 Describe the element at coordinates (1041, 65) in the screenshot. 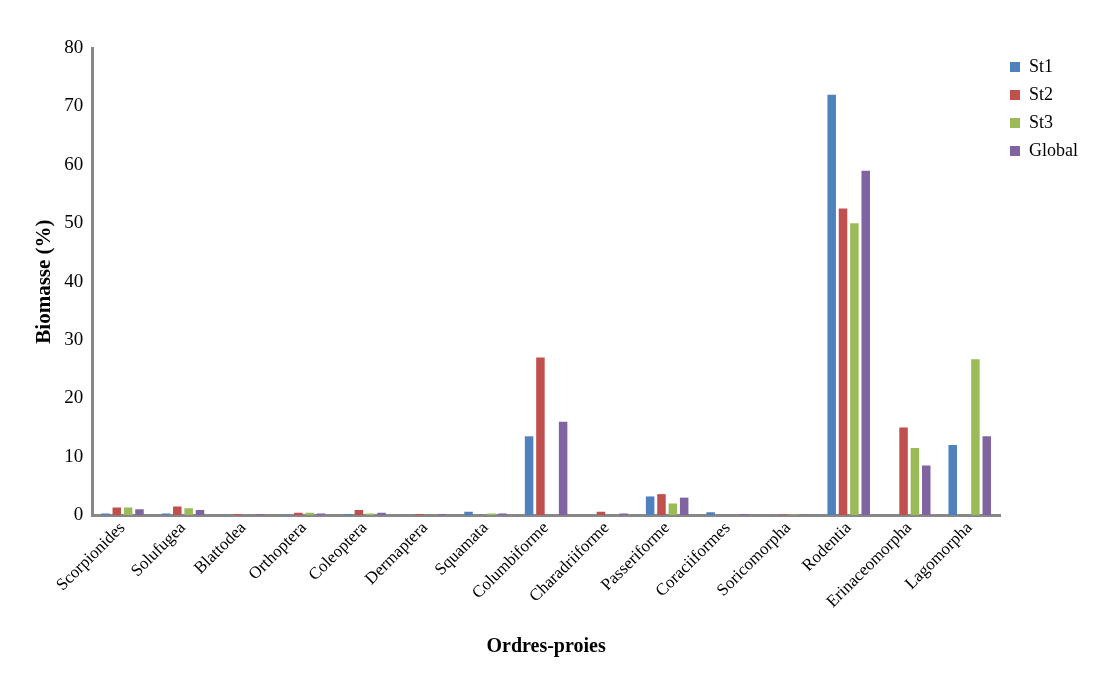

I see `legend-label: St1` at that location.